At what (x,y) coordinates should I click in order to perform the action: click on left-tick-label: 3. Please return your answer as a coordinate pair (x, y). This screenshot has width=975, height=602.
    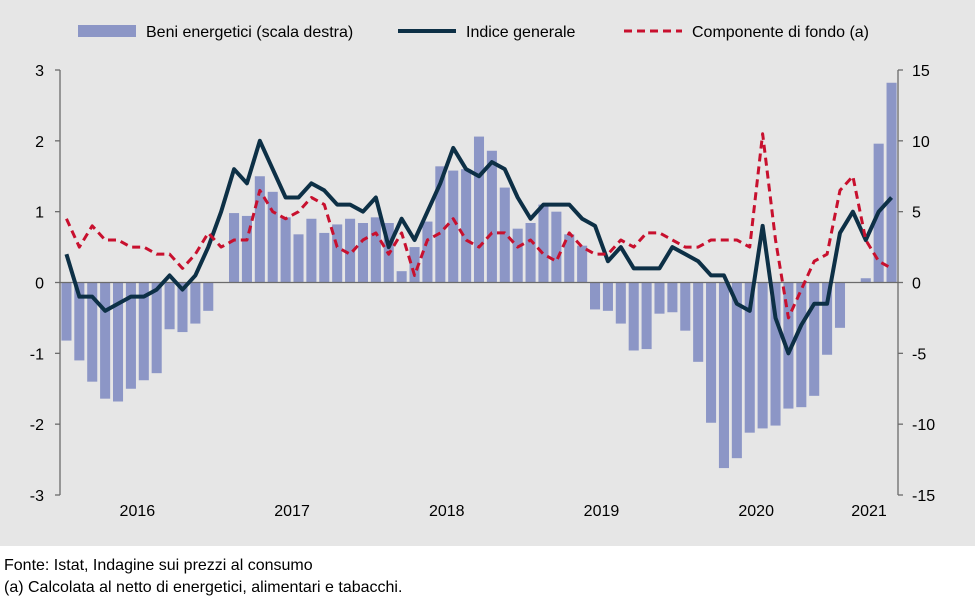
    Looking at the image, I should click on (39, 71).